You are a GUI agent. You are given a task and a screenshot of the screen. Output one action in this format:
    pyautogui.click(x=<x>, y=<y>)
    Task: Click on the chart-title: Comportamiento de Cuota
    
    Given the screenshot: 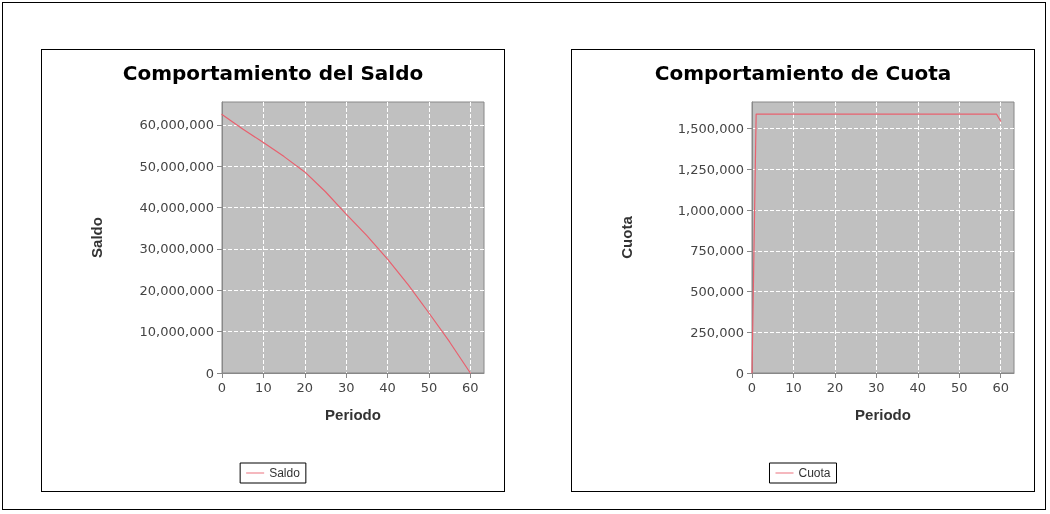 What is the action you would take?
    pyautogui.click(x=803, y=73)
    